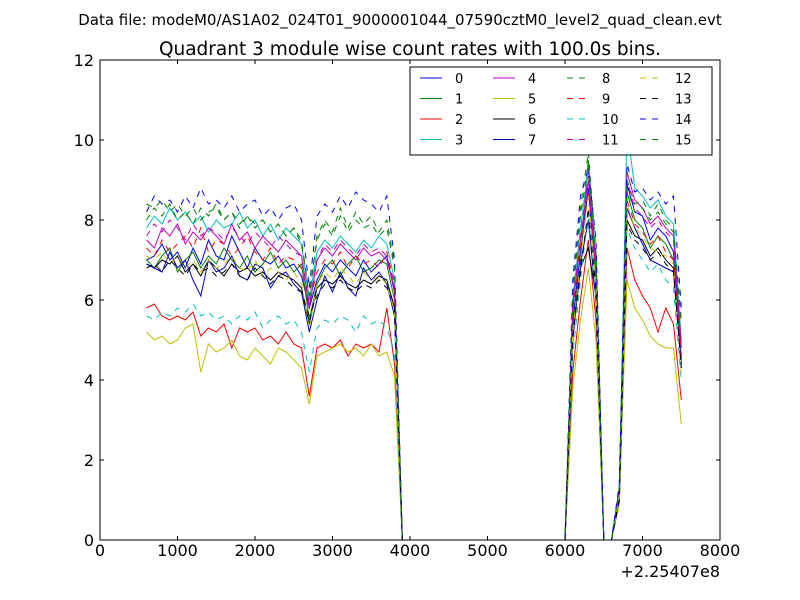 This screenshot has height=600, width=800. Describe the element at coordinates (683, 141) in the screenshot. I see `legend-label-15: 15` at that location.